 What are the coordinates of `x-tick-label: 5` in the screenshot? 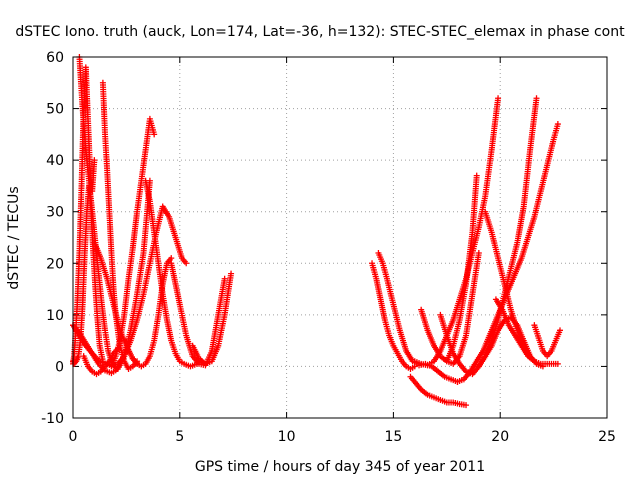 It's located at (179, 437).